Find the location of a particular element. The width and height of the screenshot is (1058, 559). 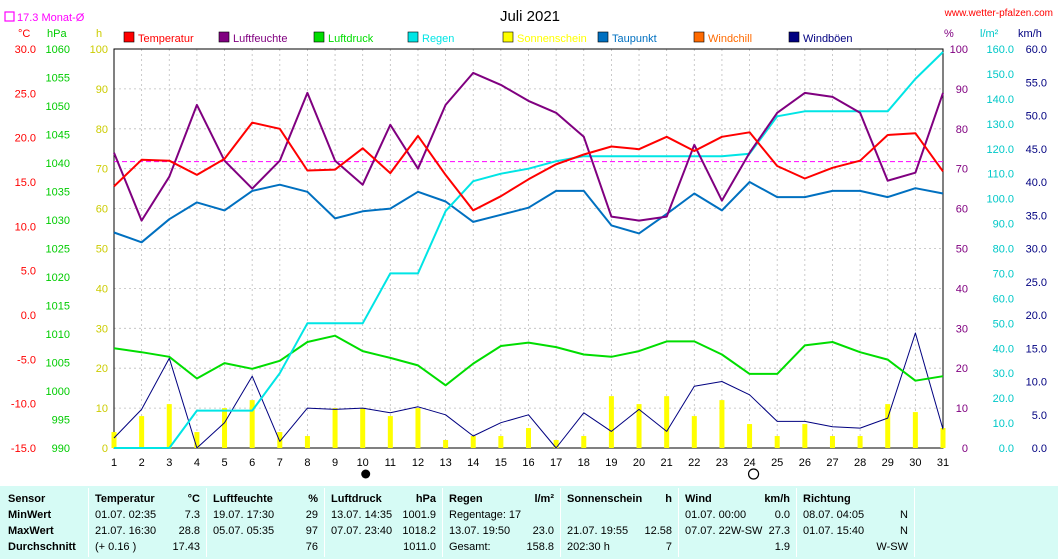

rain-axis-tick-label: 110.0 is located at coordinates (1000, 175).